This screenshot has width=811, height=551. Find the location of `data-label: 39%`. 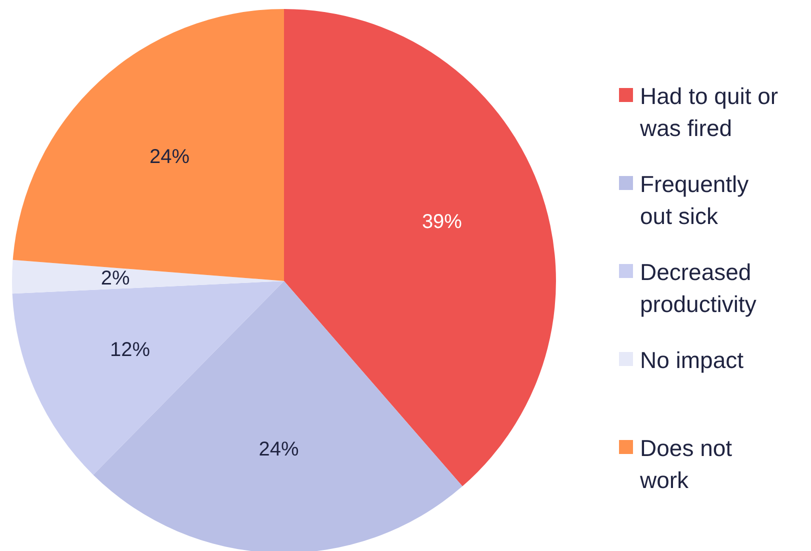

data-label: 39% is located at coordinates (442, 221).